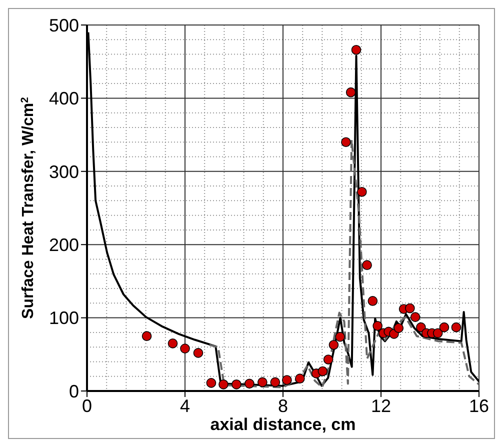  Describe the element at coordinates (381, 406) in the screenshot. I see `x-tick-label: 12` at that location.